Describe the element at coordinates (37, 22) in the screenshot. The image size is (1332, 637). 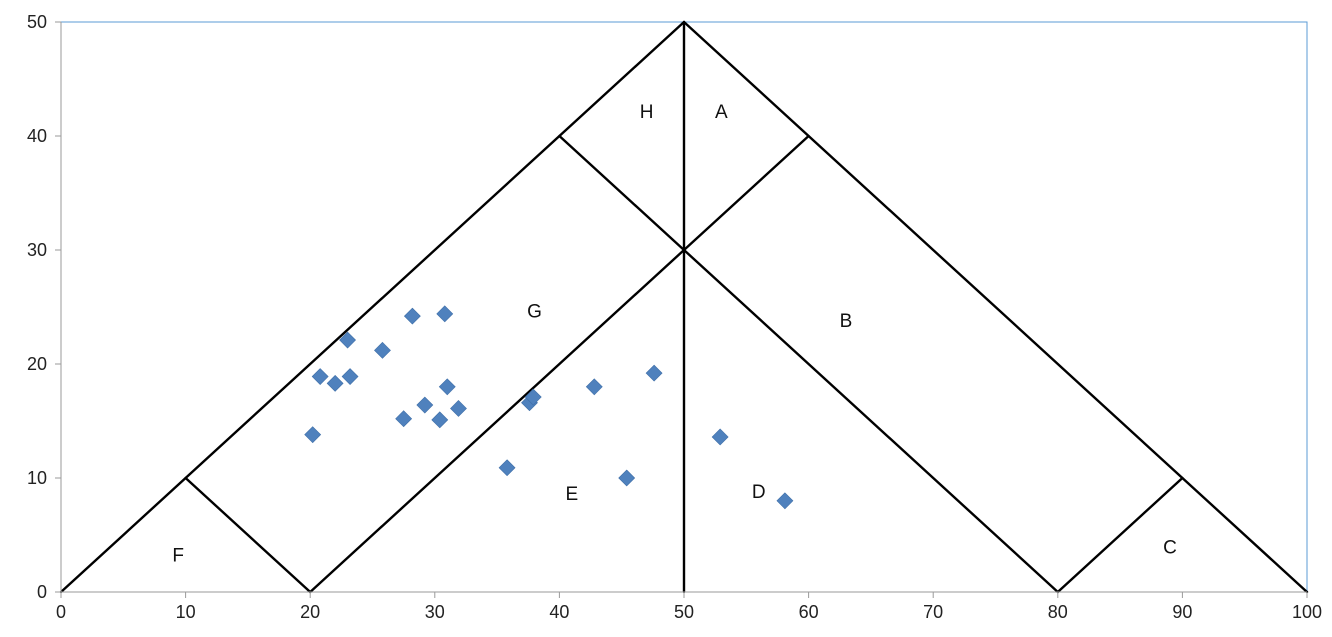
I see `y-tick-label: 50` at that location.